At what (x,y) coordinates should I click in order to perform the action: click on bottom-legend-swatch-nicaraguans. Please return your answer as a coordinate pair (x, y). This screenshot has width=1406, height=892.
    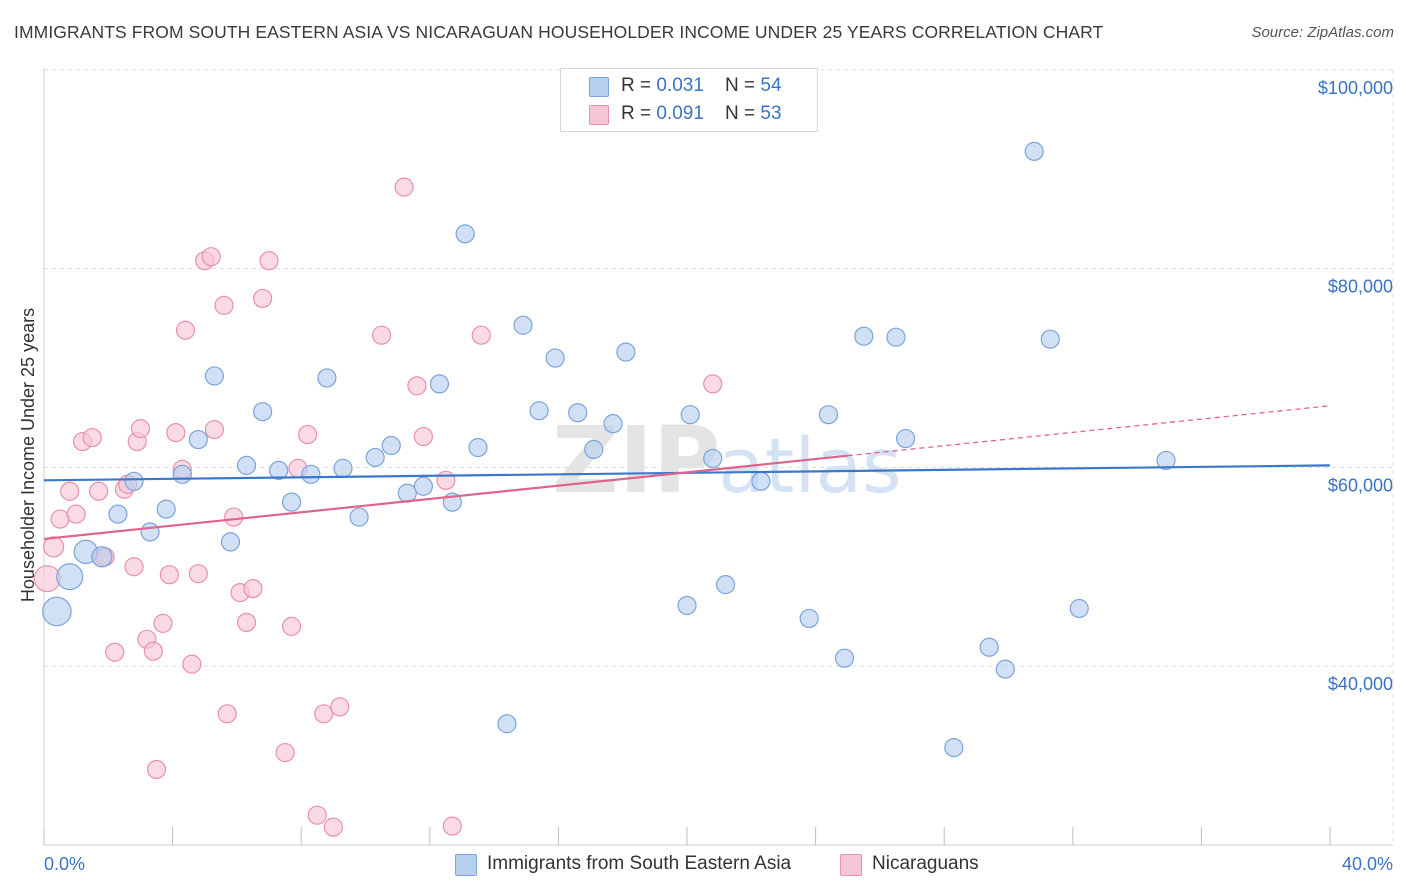
    Looking at the image, I should click on (851, 865).